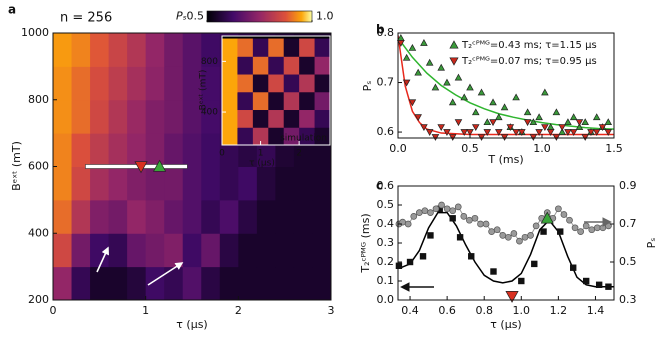  What do you see at coordinates (331, 310) in the screenshot?
I see `x-tick-label: 3` at bounding box center [331, 310].